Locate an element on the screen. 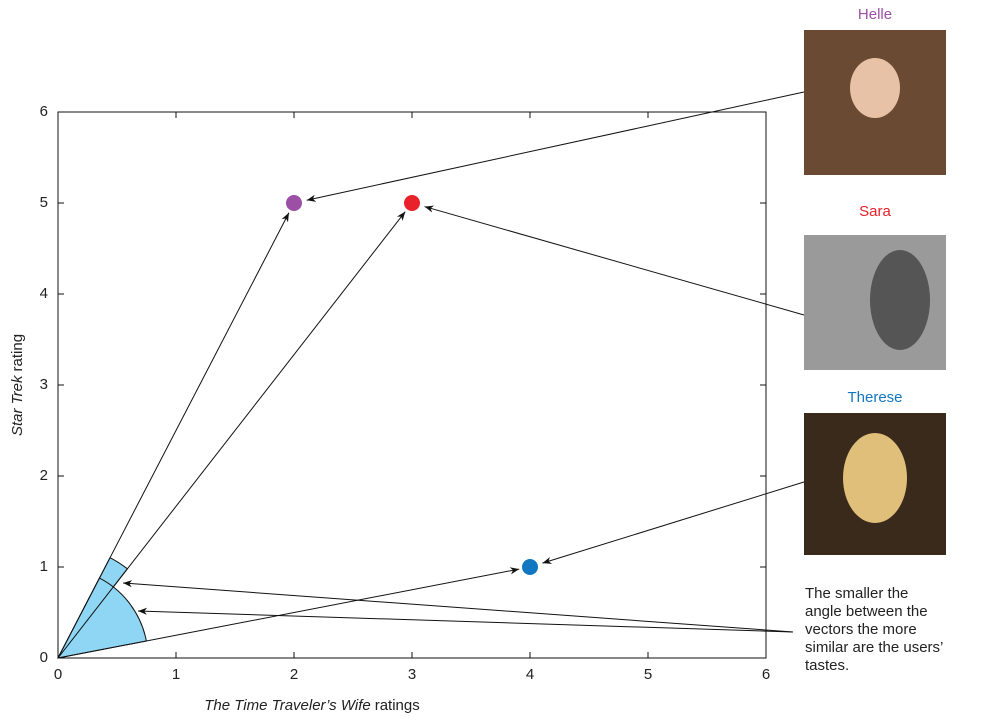  x-tick-label: 6 is located at coordinates (766, 674).